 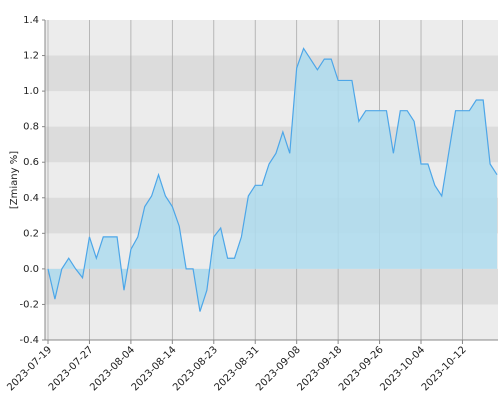 What do you see at coordinates (14, 180) in the screenshot?
I see `y-axis-label: [Zmiany %]` at bounding box center [14, 180].